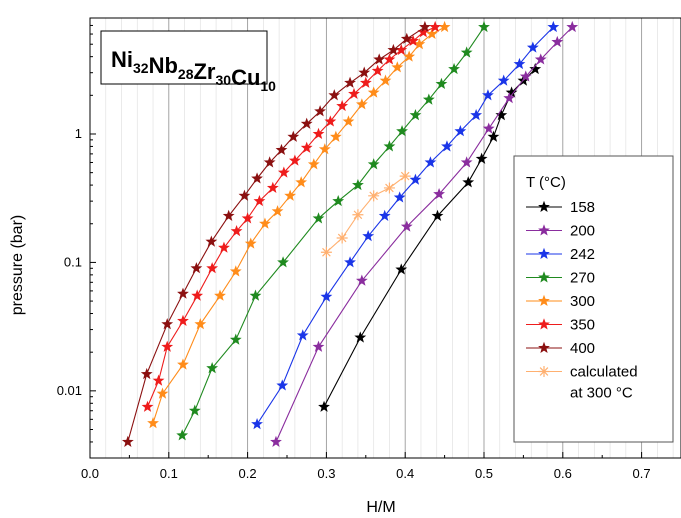 The image size is (681, 518). I want to click on series-calculated, so click(365, 214).